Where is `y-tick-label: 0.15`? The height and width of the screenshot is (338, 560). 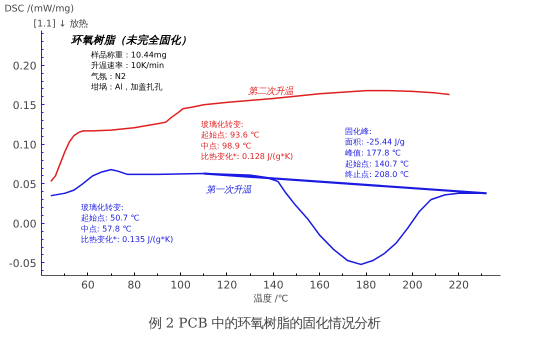 y-tick-label: 0.15 is located at coordinates (24, 105).